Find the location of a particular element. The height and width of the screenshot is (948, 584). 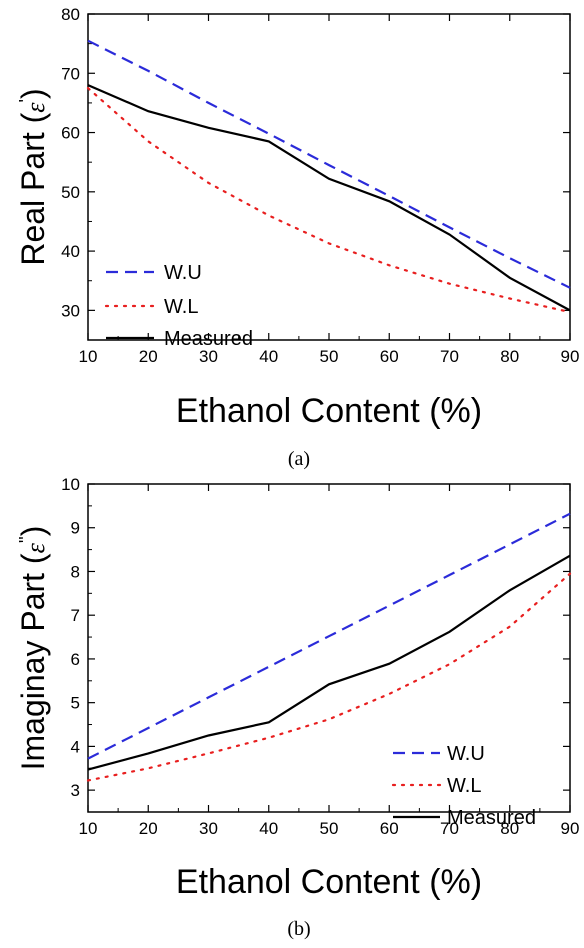

y-tick-label: 80 is located at coordinates (70, 14).